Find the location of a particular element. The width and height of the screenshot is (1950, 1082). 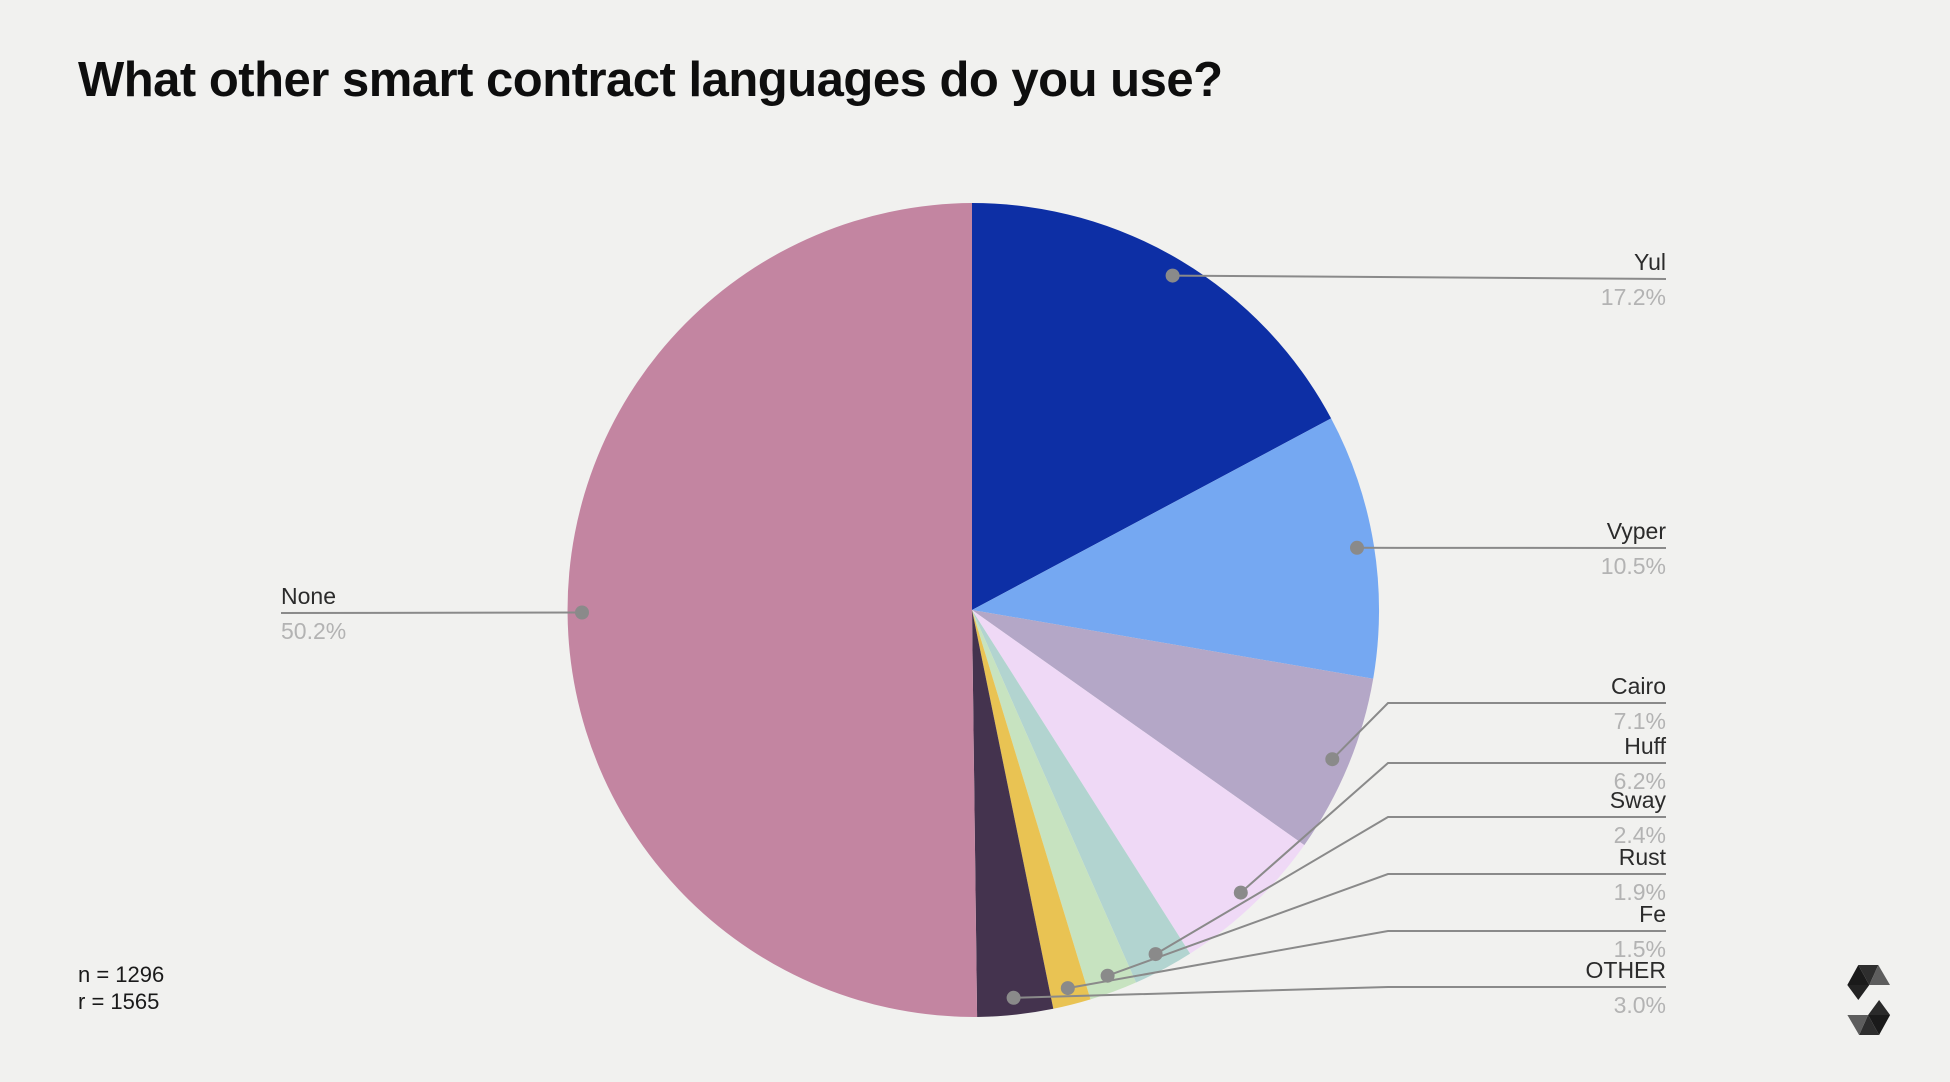

leader-dot-sway is located at coordinates (1155, 954).